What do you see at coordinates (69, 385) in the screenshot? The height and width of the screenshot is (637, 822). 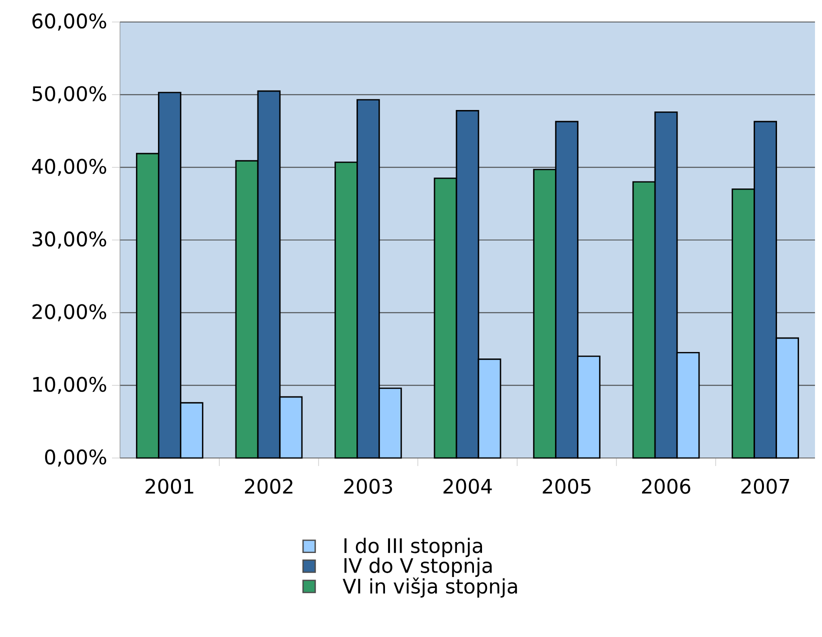 I see `y-tick-label: 10,00%` at bounding box center [69, 385].